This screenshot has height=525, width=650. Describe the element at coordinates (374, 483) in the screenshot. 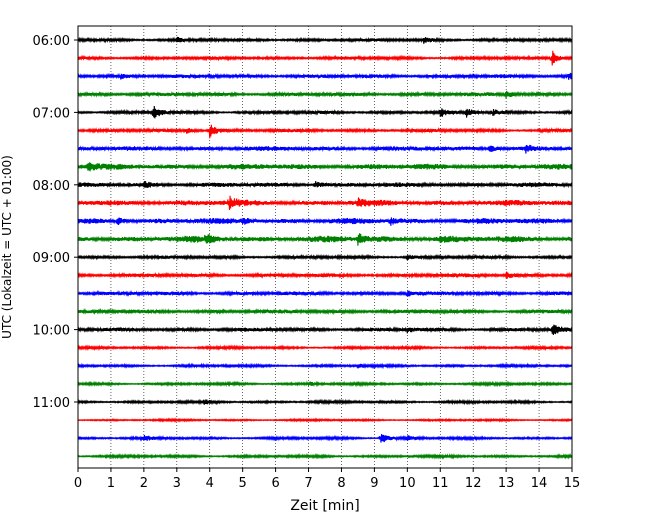

I see `x-tick-label: 9` at that location.